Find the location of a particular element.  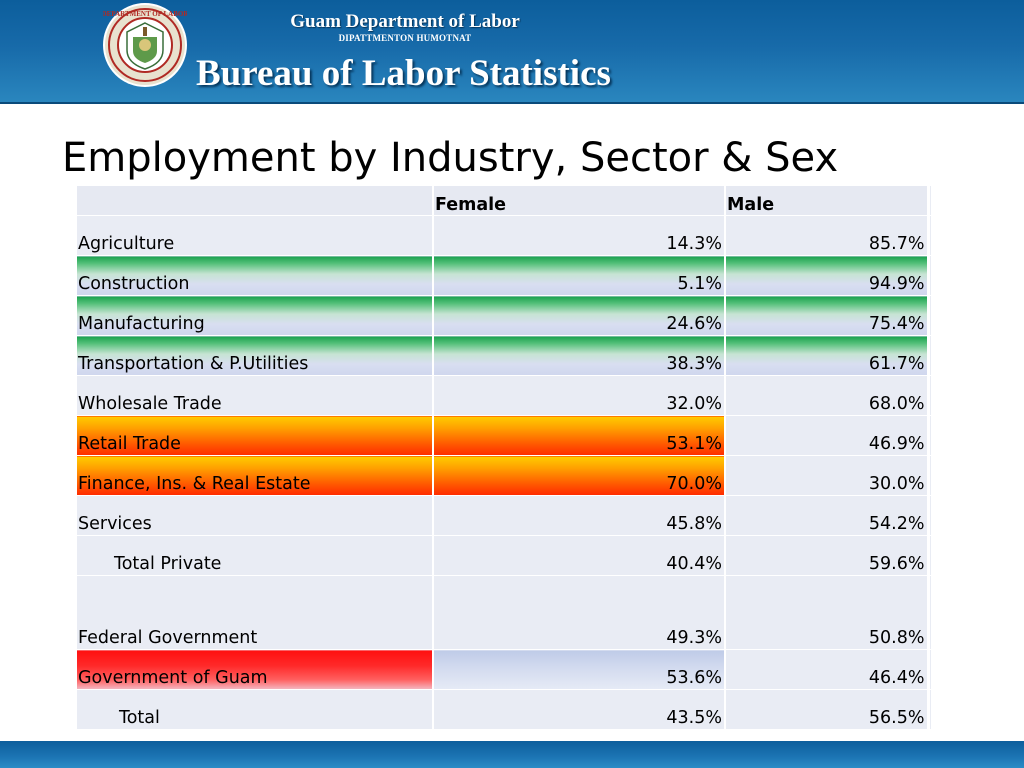

table-row: Government of Guam 53.6% 46.4% is located at coordinates (505, 669).